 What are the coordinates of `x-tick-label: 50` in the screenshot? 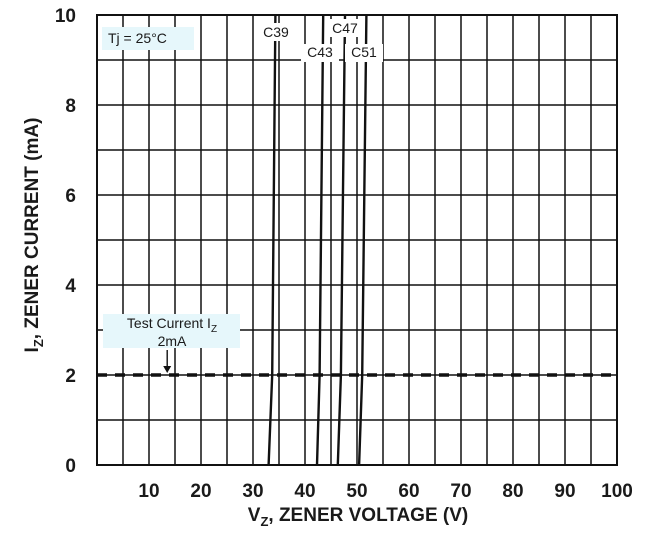 It's located at (356, 491).